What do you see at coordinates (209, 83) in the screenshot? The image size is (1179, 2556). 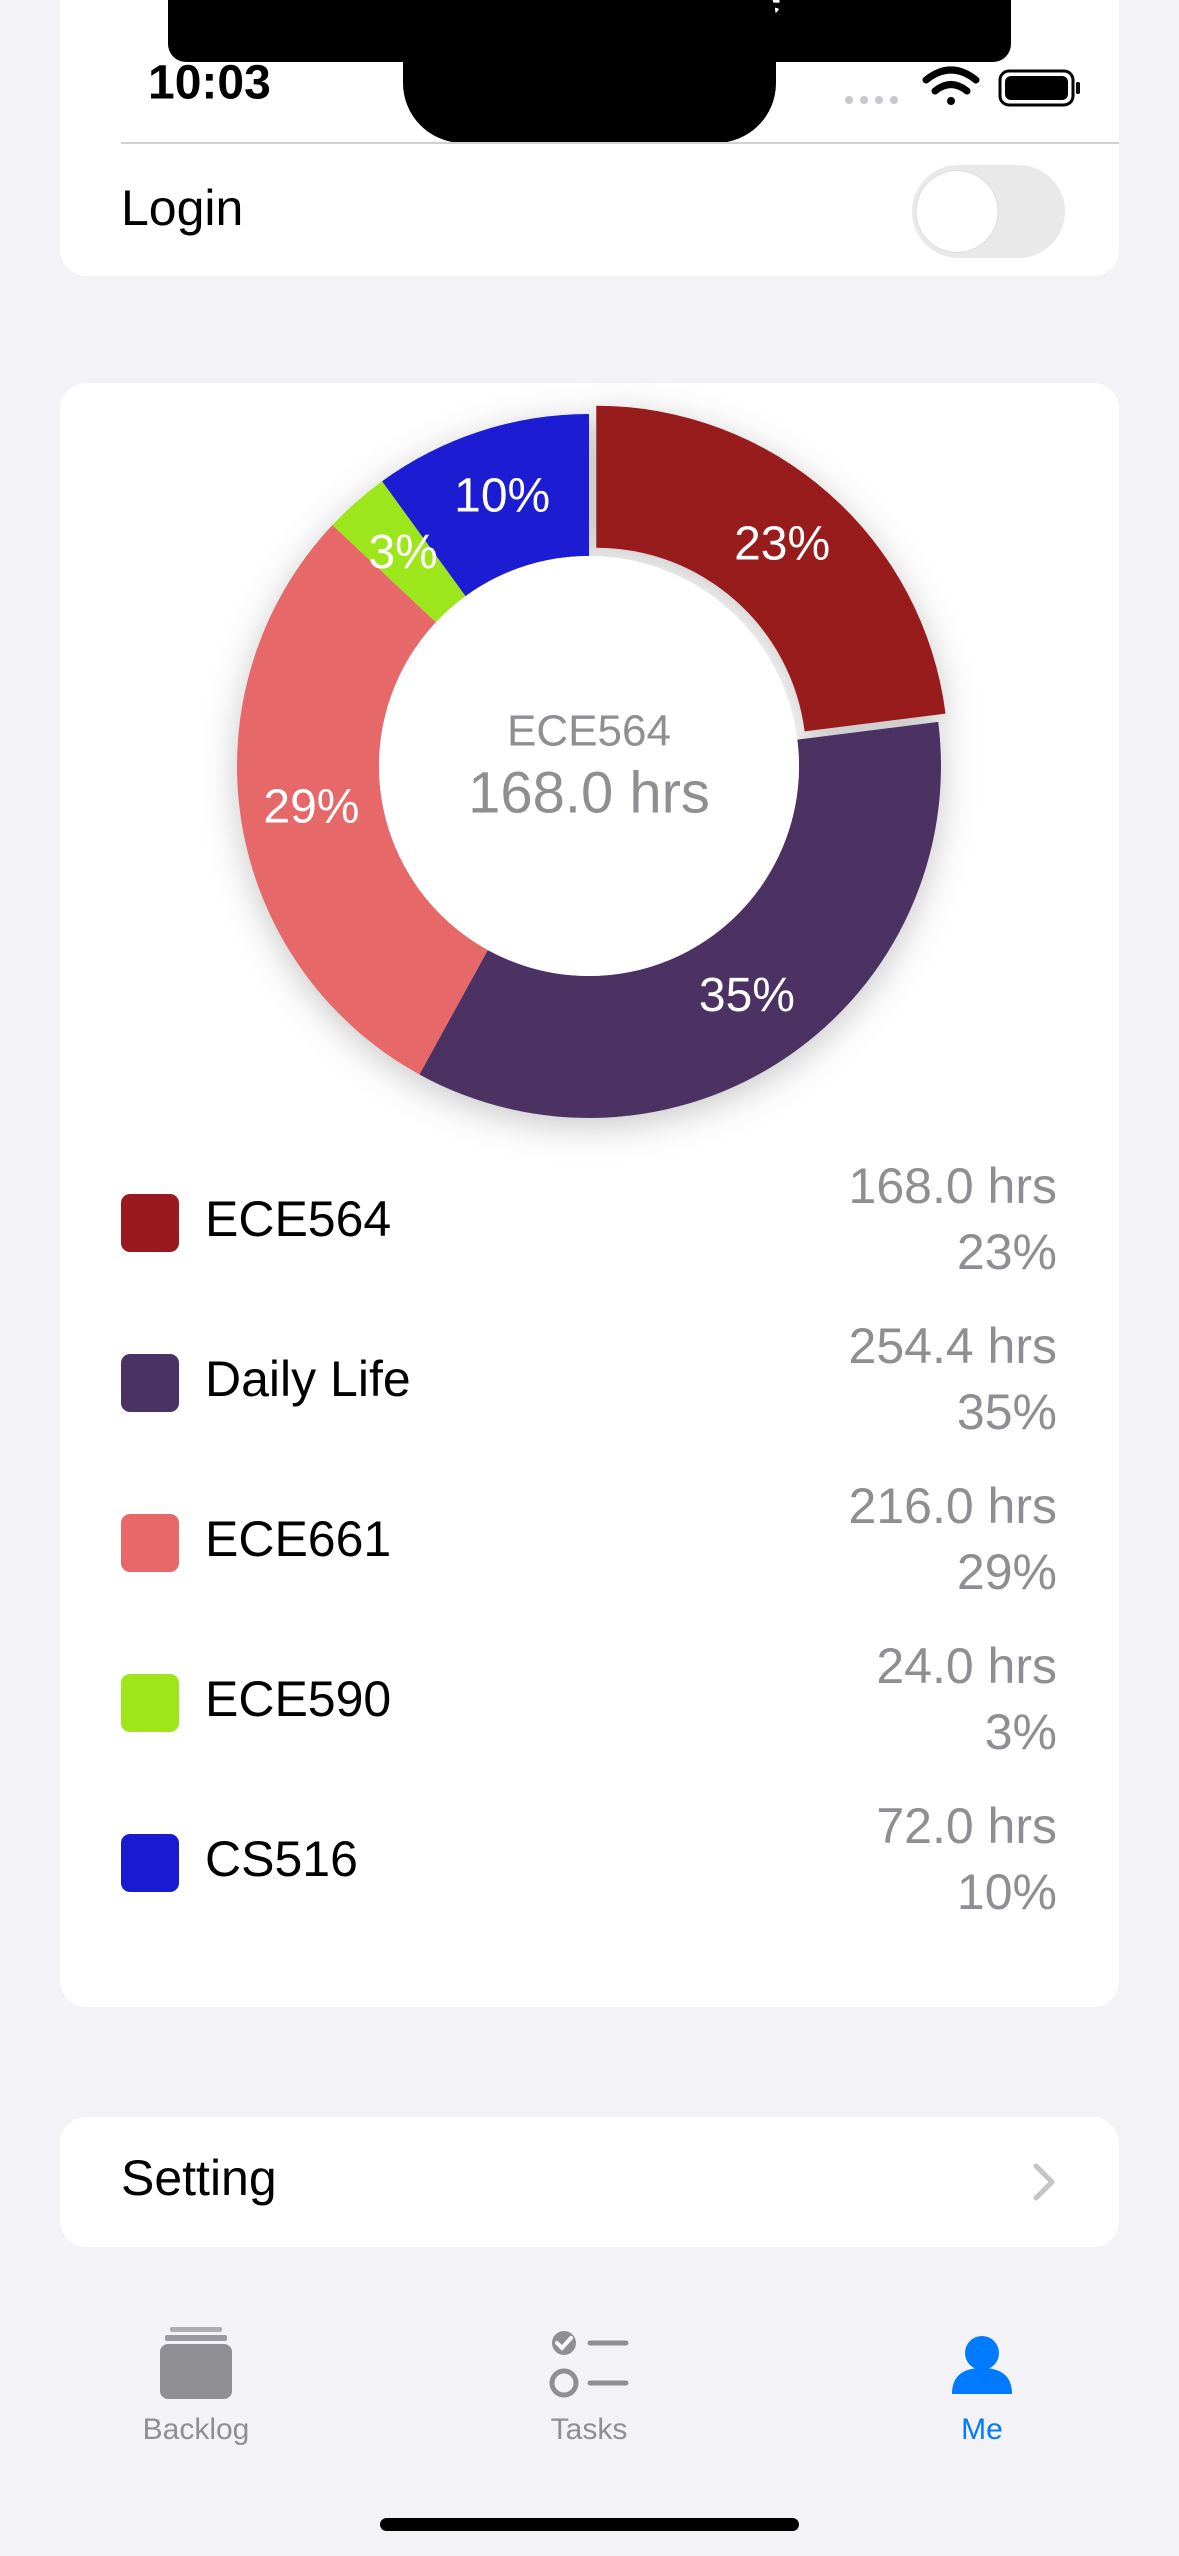 I see `status-time: 10:03` at bounding box center [209, 83].